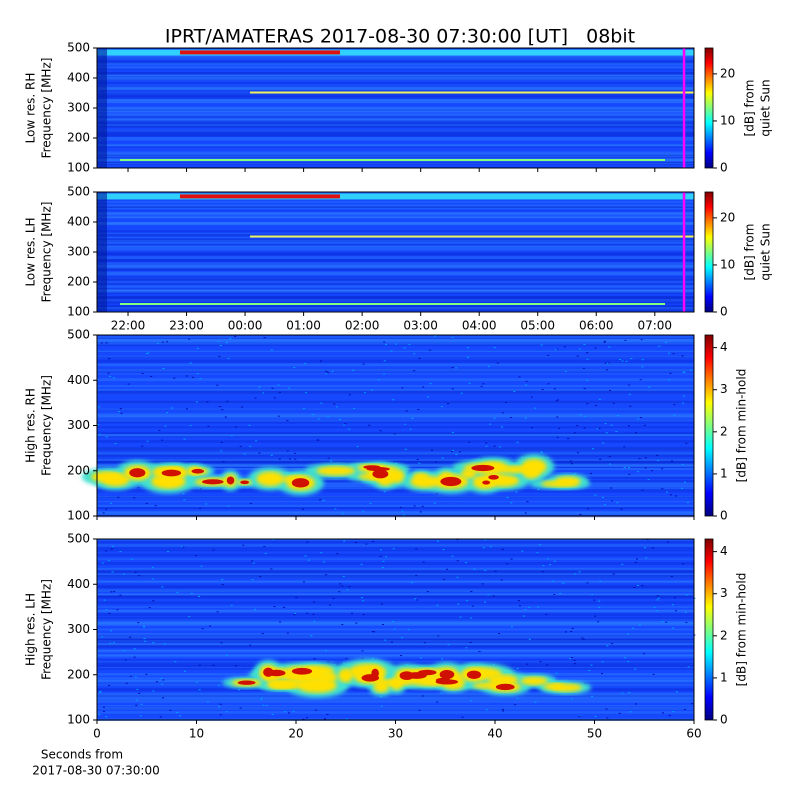 The height and width of the screenshot is (800, 800). Describe the element at coordinates (479, 326) in the screenshot. I see `x-tick-label: 04:00` at that location.